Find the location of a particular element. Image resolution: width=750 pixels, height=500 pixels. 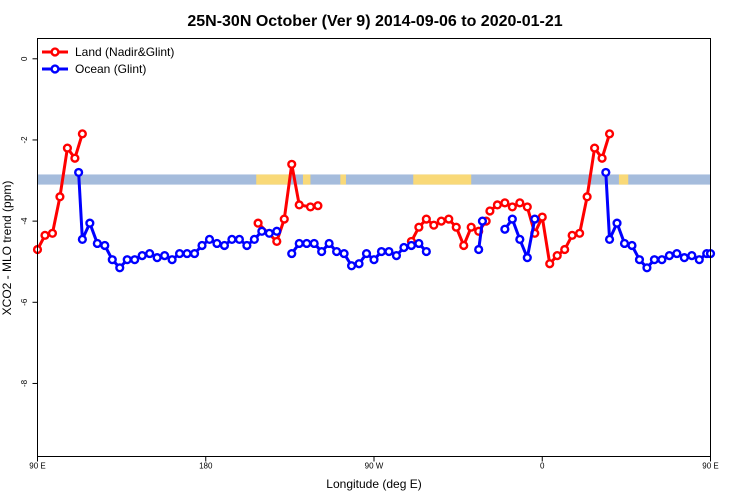

x-tick-label: 180 is located at coordinates (206, 466).